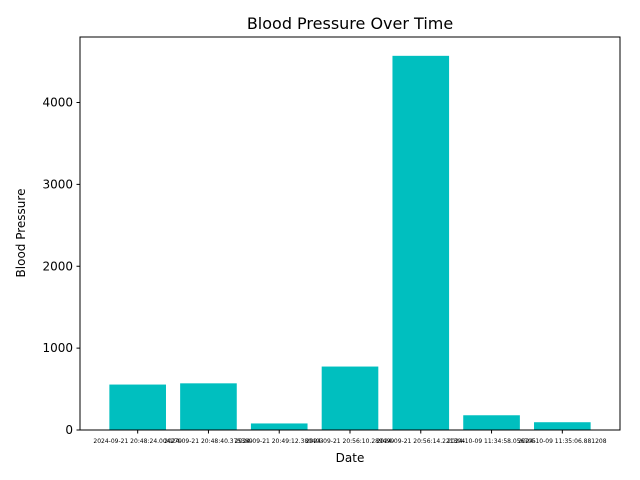  I want to click on y-tick-label: 2000, so click(57, 266).